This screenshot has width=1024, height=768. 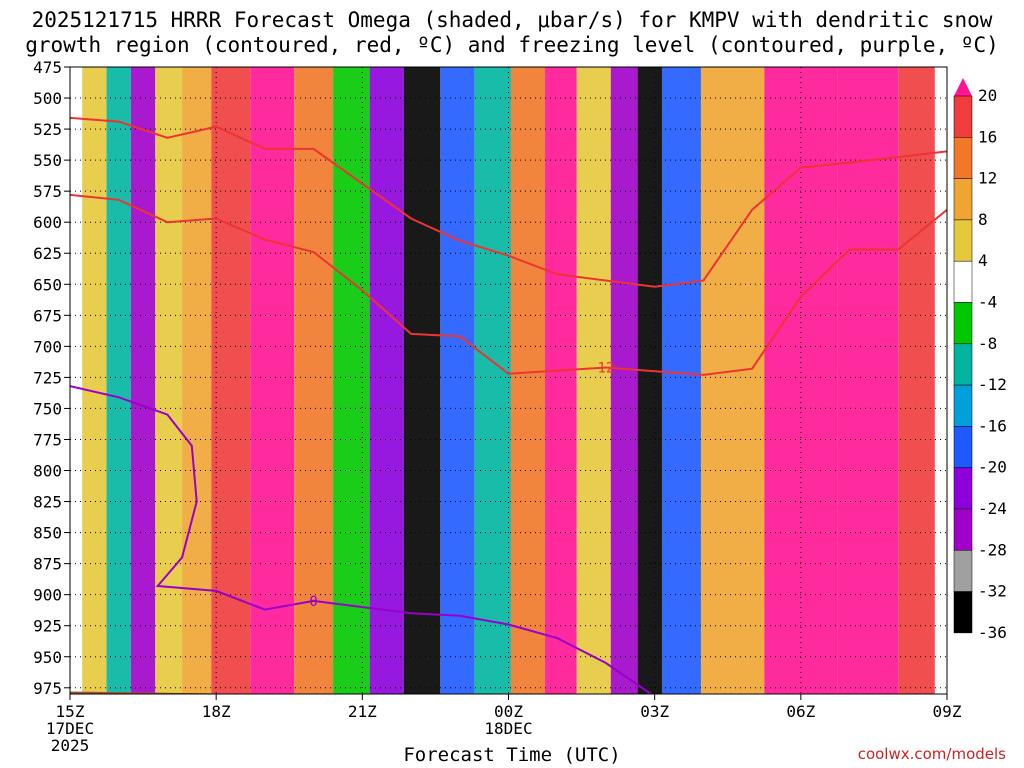 I want to click on colorbar-label: -20, so click(x=992, y=467).